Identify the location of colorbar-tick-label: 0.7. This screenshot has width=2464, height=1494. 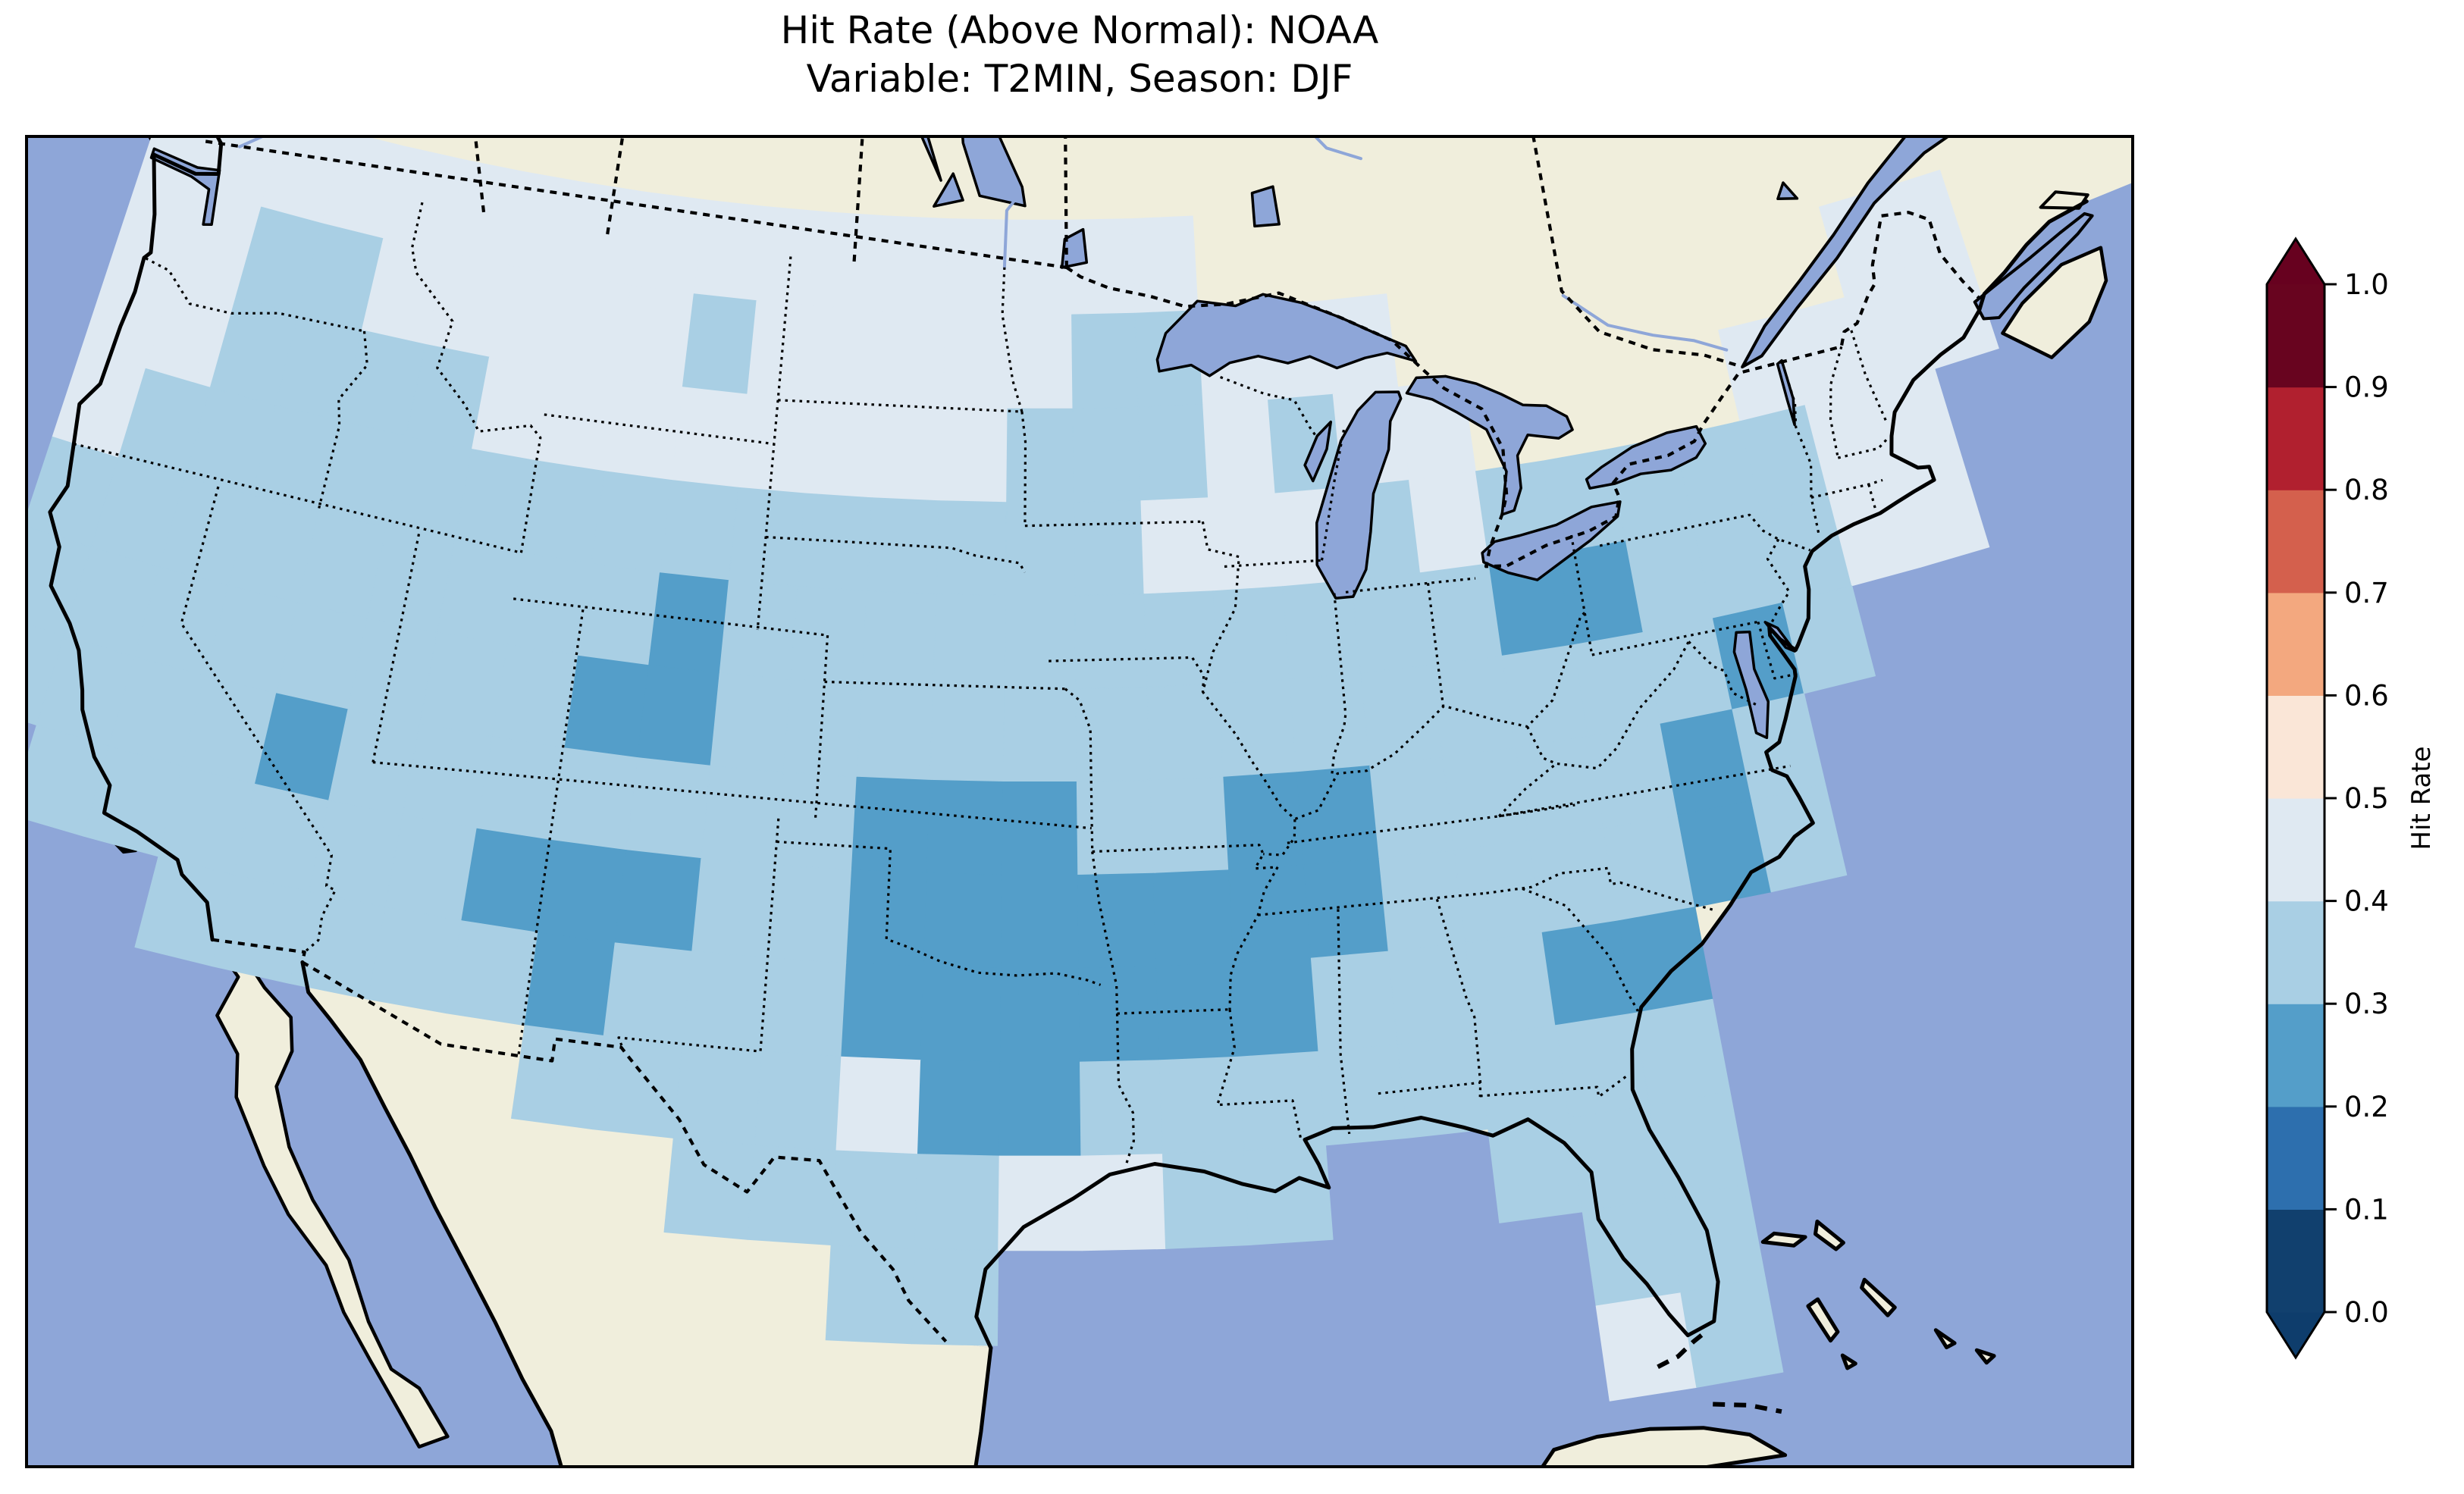
(2367, 593).